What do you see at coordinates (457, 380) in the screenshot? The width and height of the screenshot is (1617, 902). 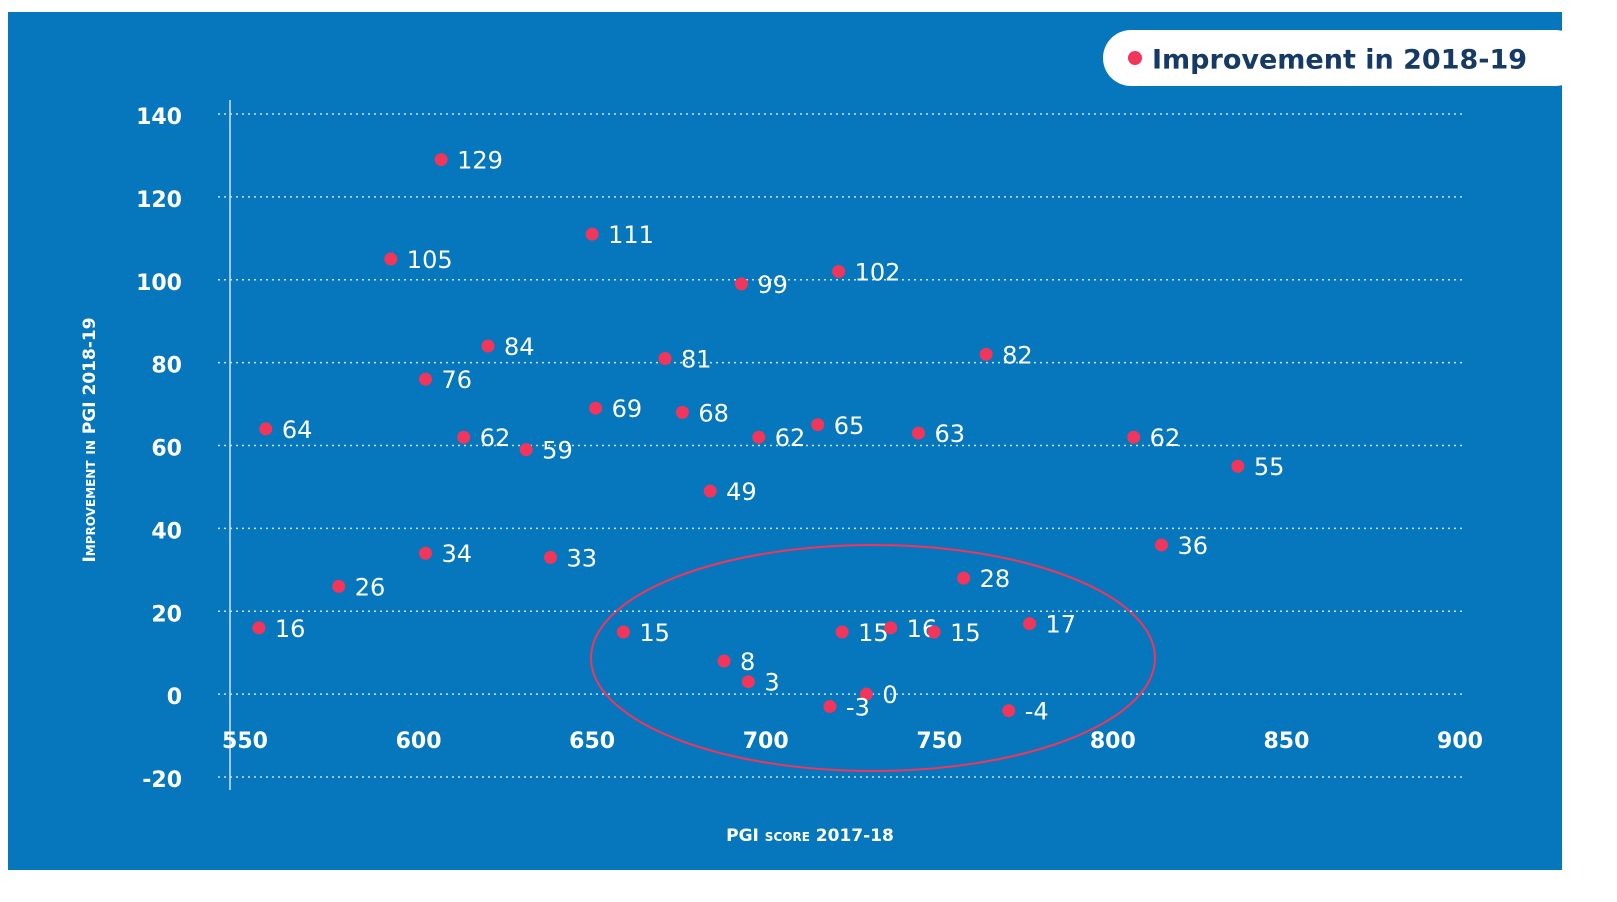 I see `data-label: 76` at bounding box center [457, 380].